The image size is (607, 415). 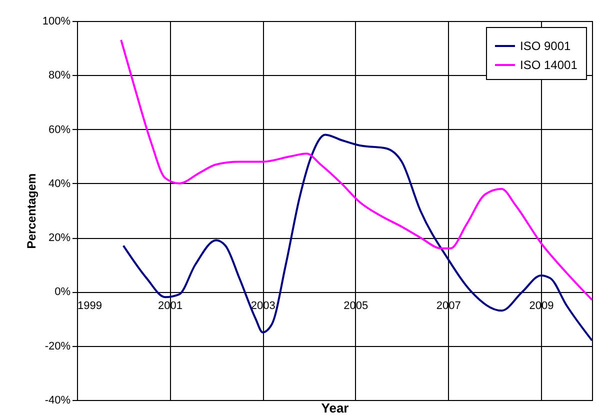 I want to click on y-tick-label: 20%, so click(x=59, y=238).